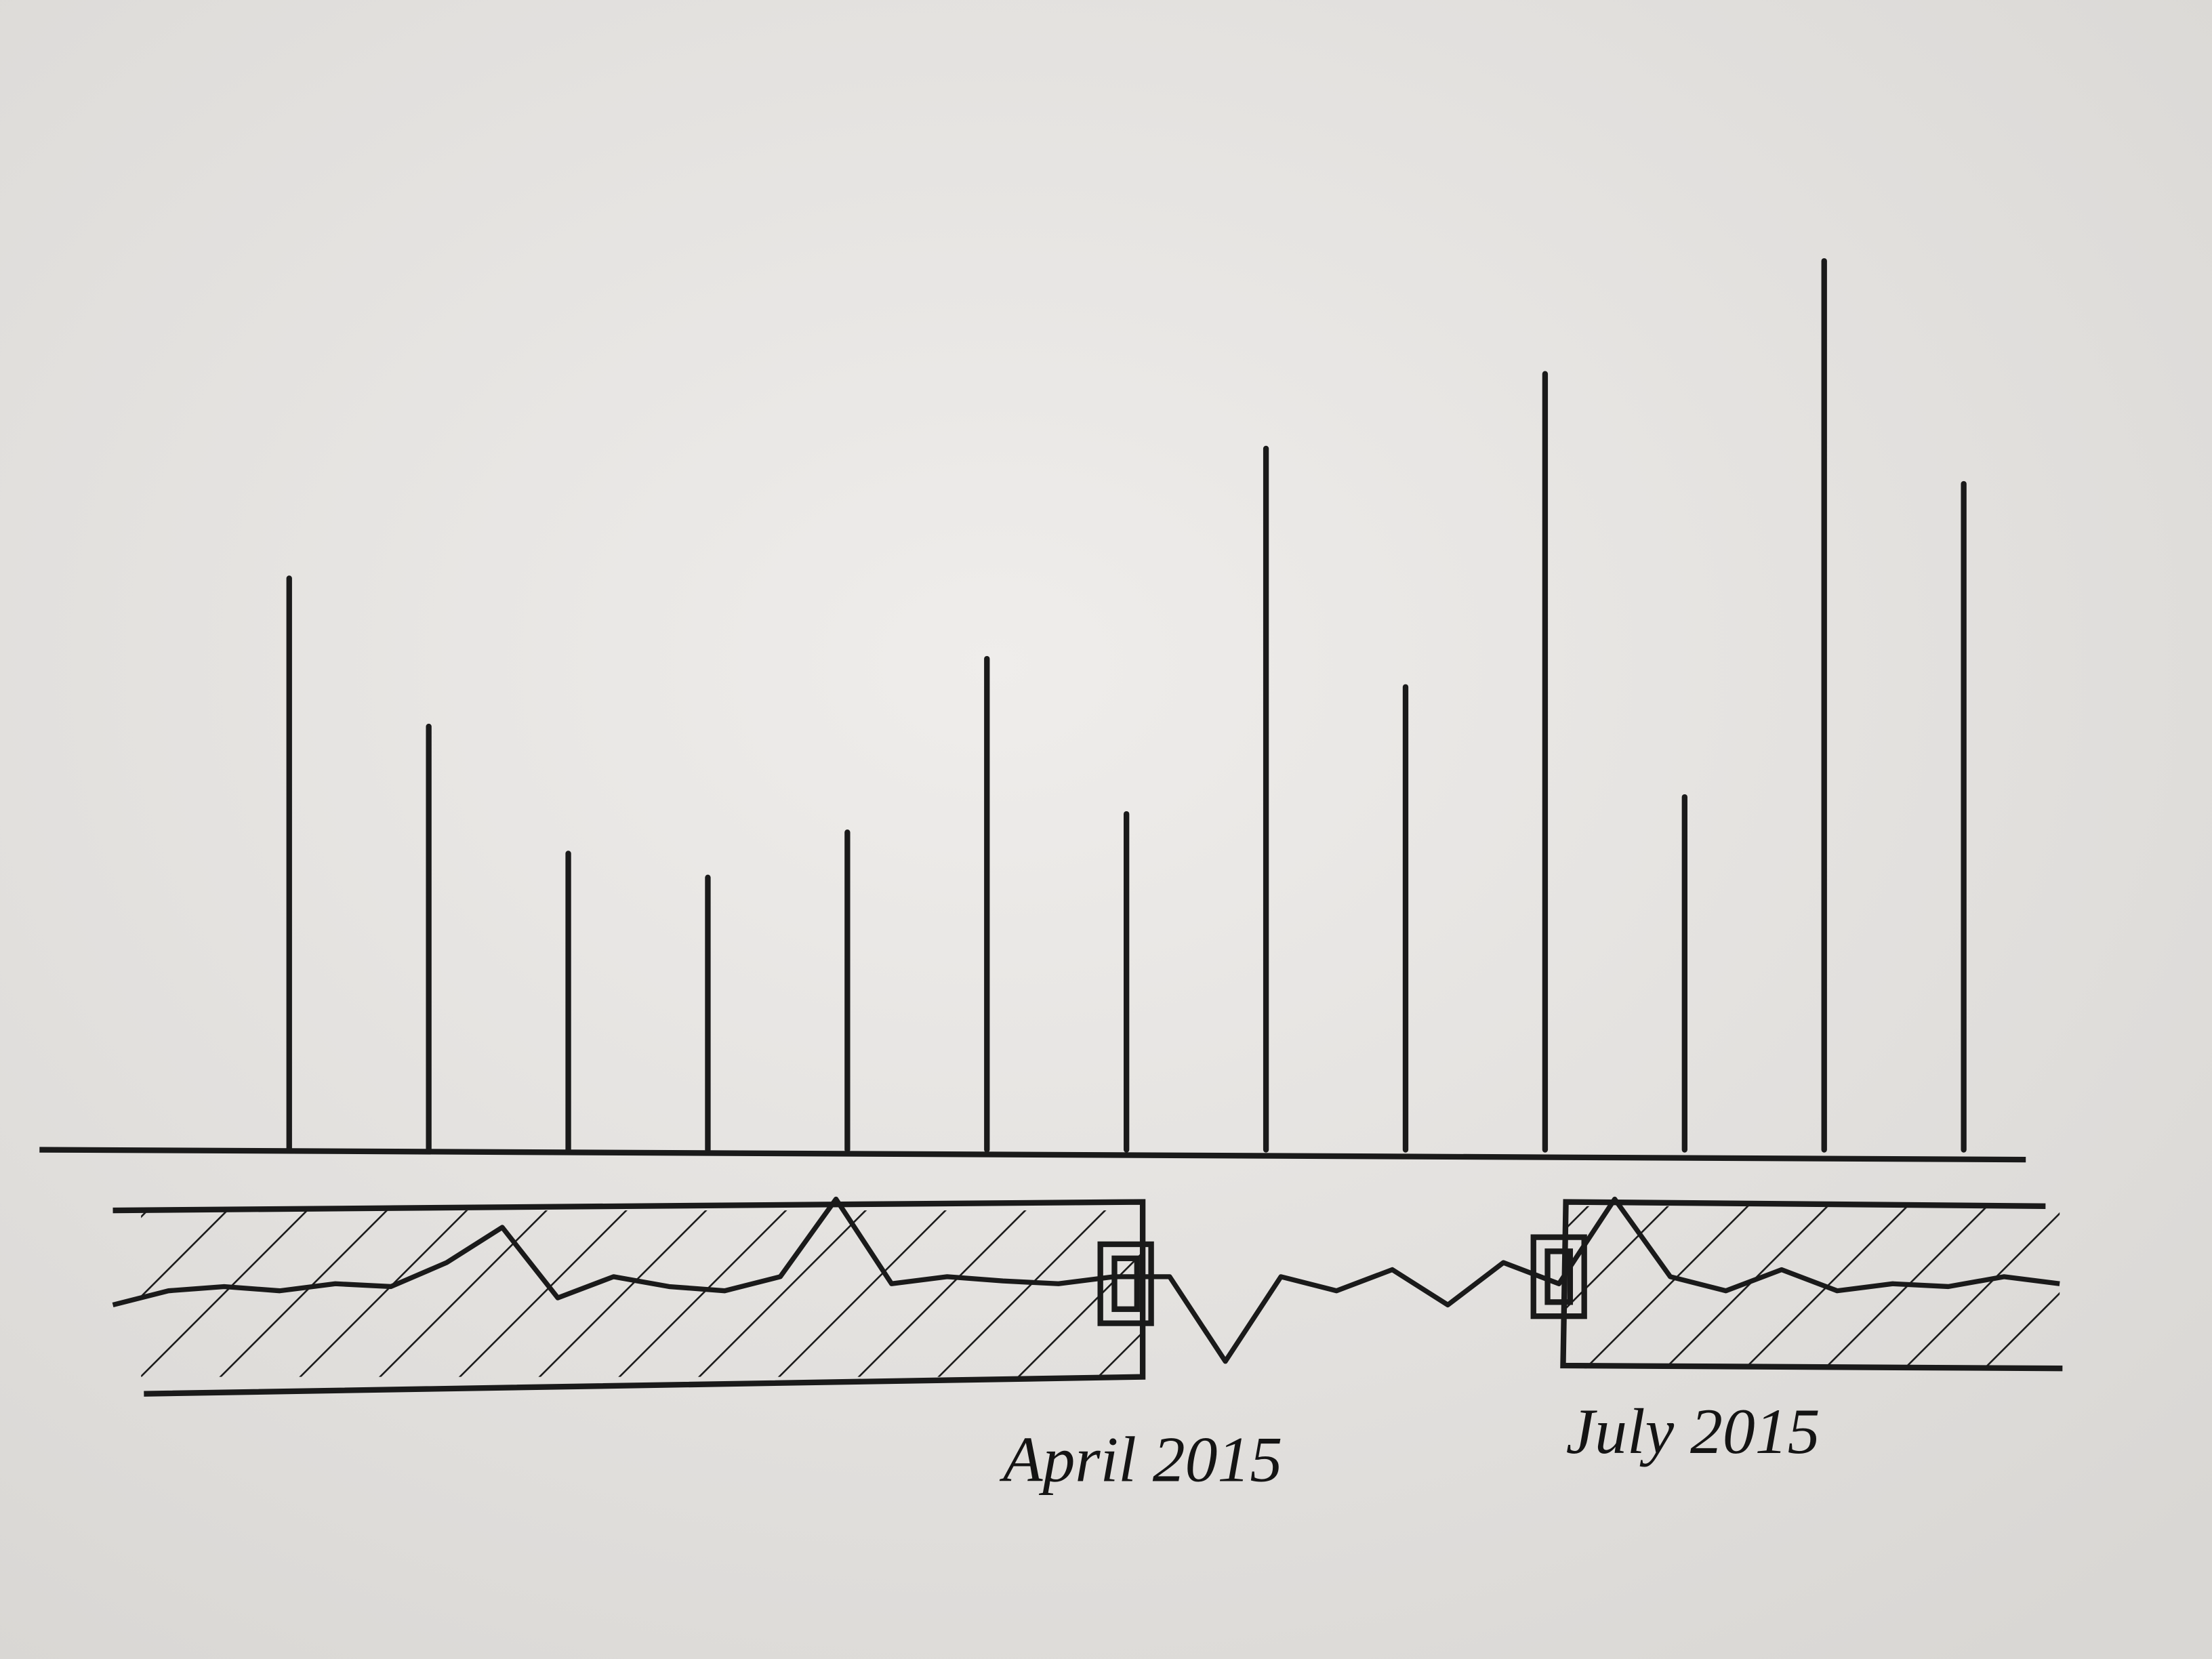  Describe the element at coordinates (642, 1293) in the screenshot. I see `brush-unselected-left` at that location.